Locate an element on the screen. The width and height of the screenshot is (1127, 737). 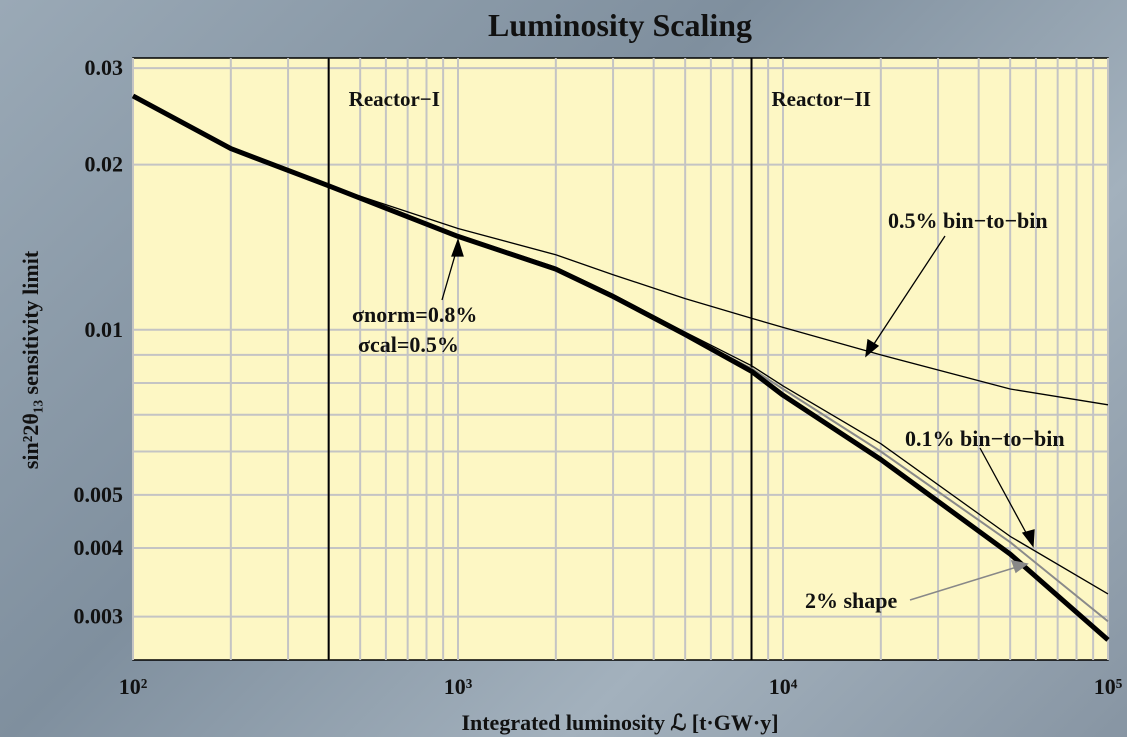
y-axis-label: sin²2θ₁₃ sensitivity limit is located at coordinates (30, 359).